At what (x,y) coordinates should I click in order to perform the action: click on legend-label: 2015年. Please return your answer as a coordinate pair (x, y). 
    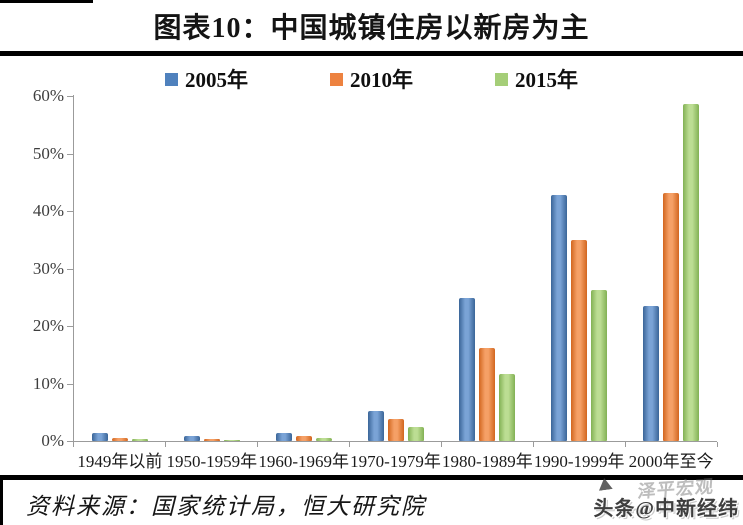
    Looking at the image, I should click on (546, 80).